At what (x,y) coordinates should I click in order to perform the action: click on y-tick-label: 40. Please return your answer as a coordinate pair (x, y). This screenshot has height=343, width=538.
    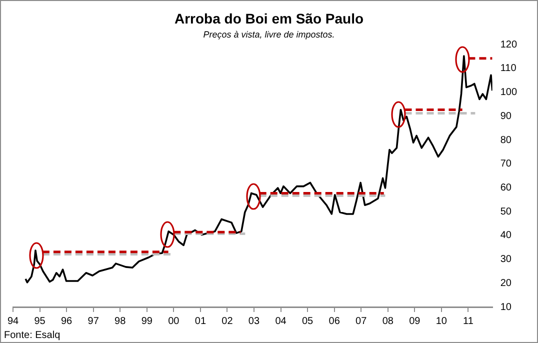
    Looking at the image, I should click on (506, 236).